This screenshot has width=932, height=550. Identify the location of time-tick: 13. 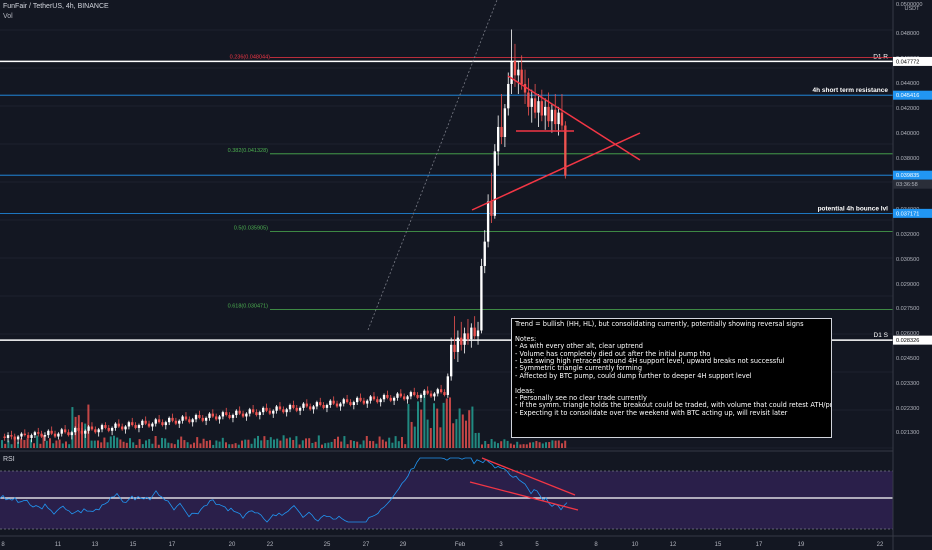
(95, 545).